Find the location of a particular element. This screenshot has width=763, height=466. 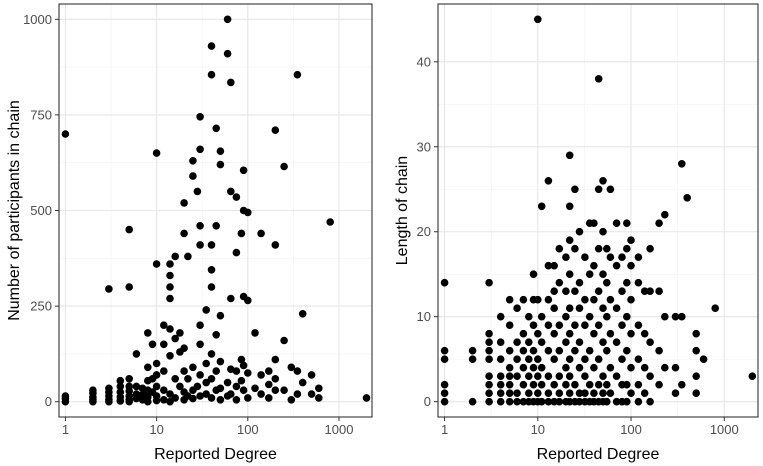

right-y-tick-label: 30 is located at coordinates (424, 146).